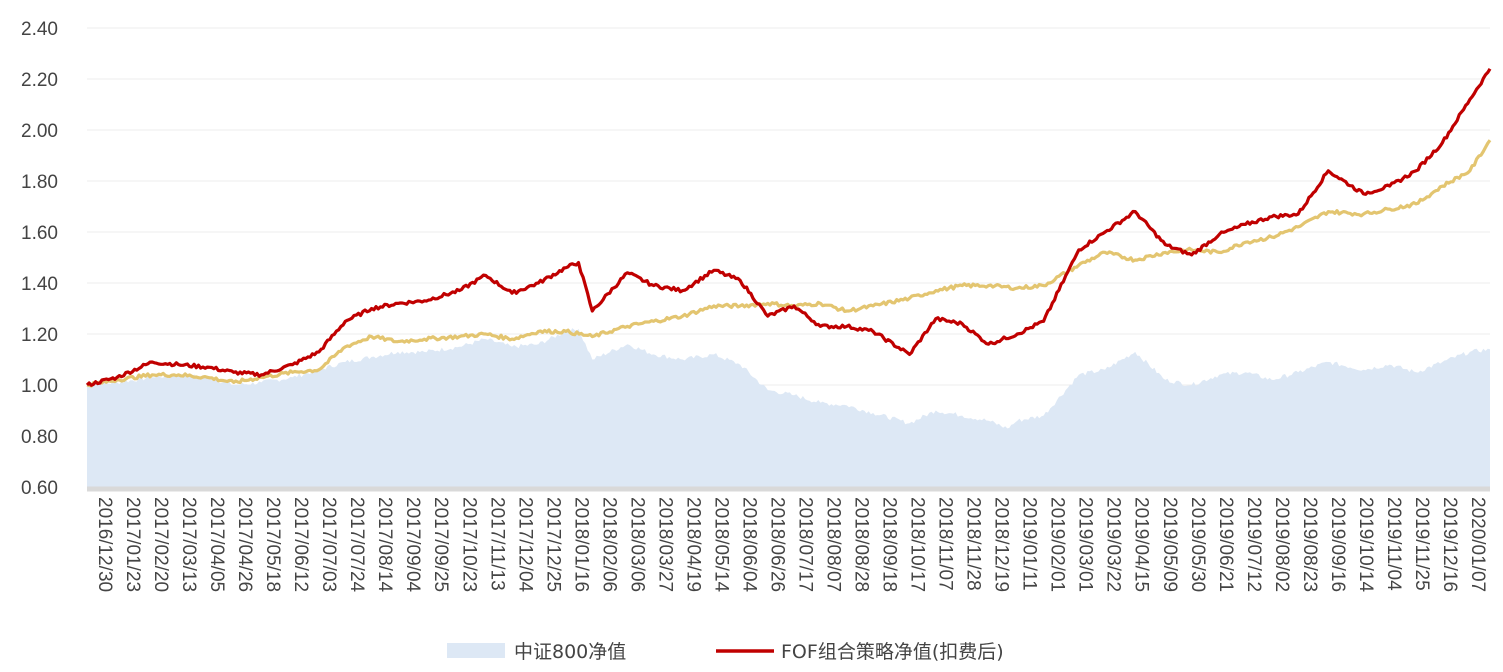 This screenshot has width=1503, height=672. I want to click on y-tick-label: 1.40, so click(39, 284).